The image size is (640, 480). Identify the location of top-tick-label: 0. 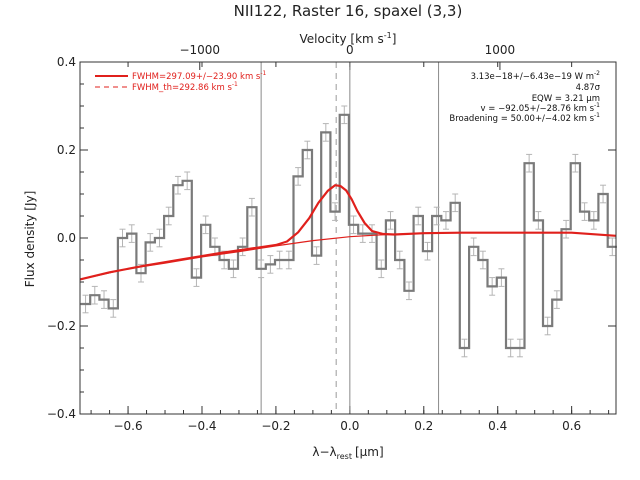
(350, 50).